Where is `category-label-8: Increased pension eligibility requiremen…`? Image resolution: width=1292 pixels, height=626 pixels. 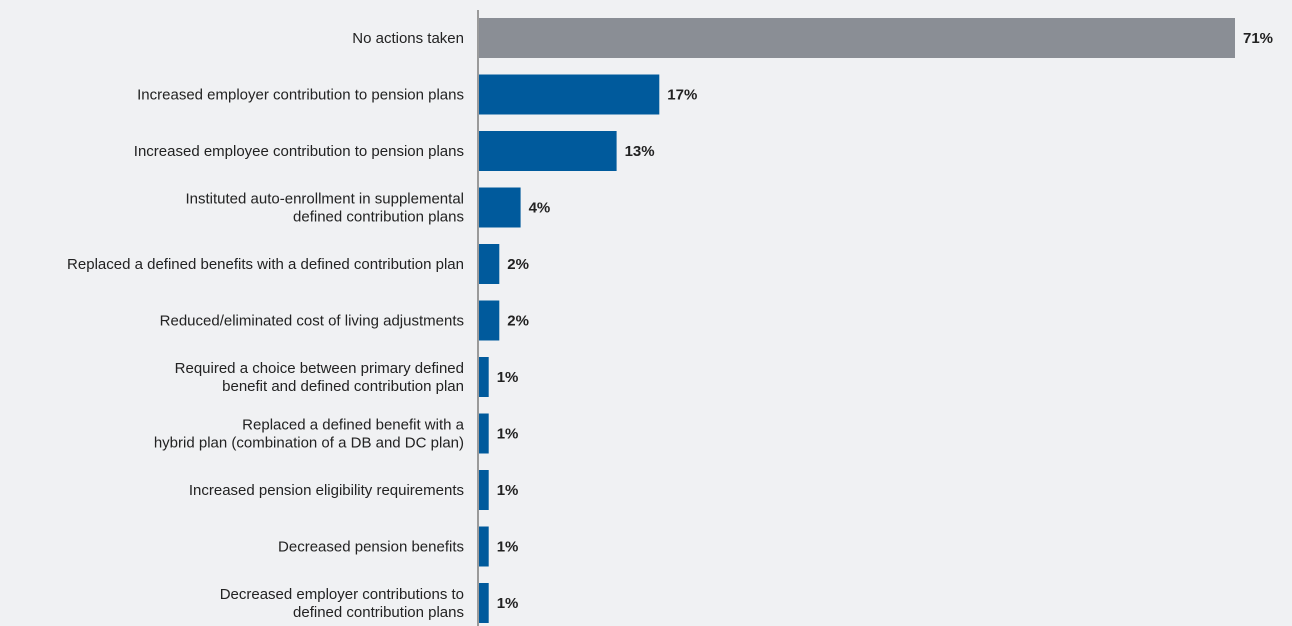 category-label-8: Increased pension eligibility requiremen… is located at coordinates (326, 490).